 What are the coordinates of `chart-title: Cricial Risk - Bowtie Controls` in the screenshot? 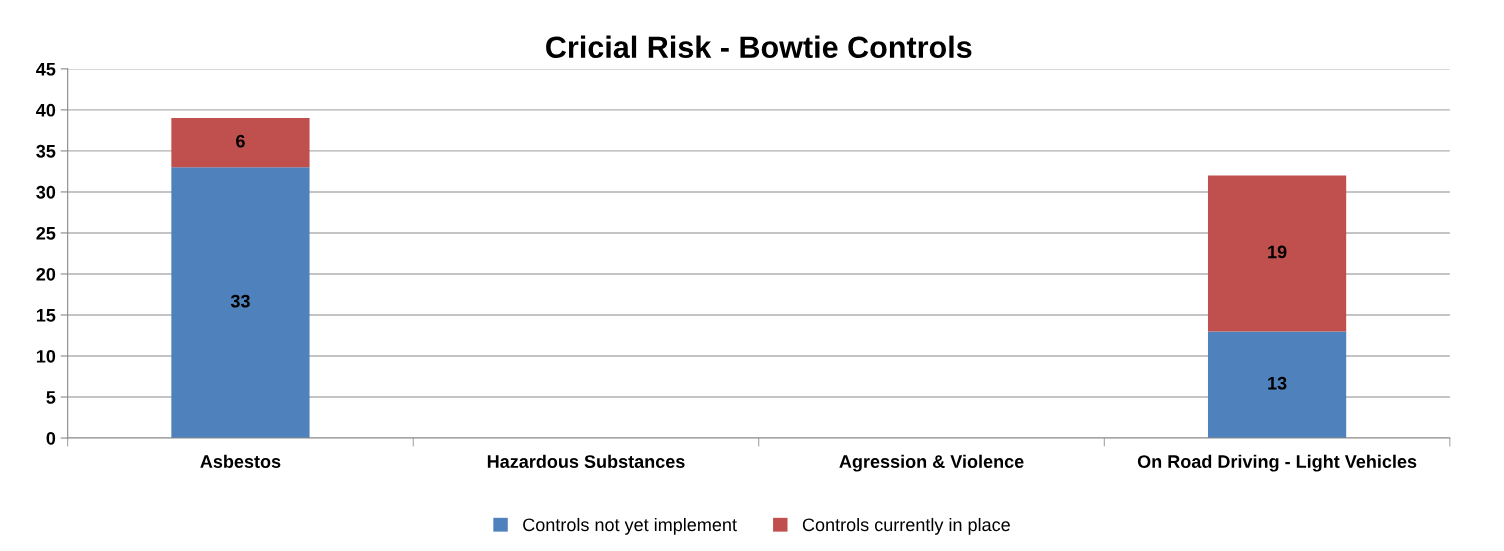 It's located at (759, 47).